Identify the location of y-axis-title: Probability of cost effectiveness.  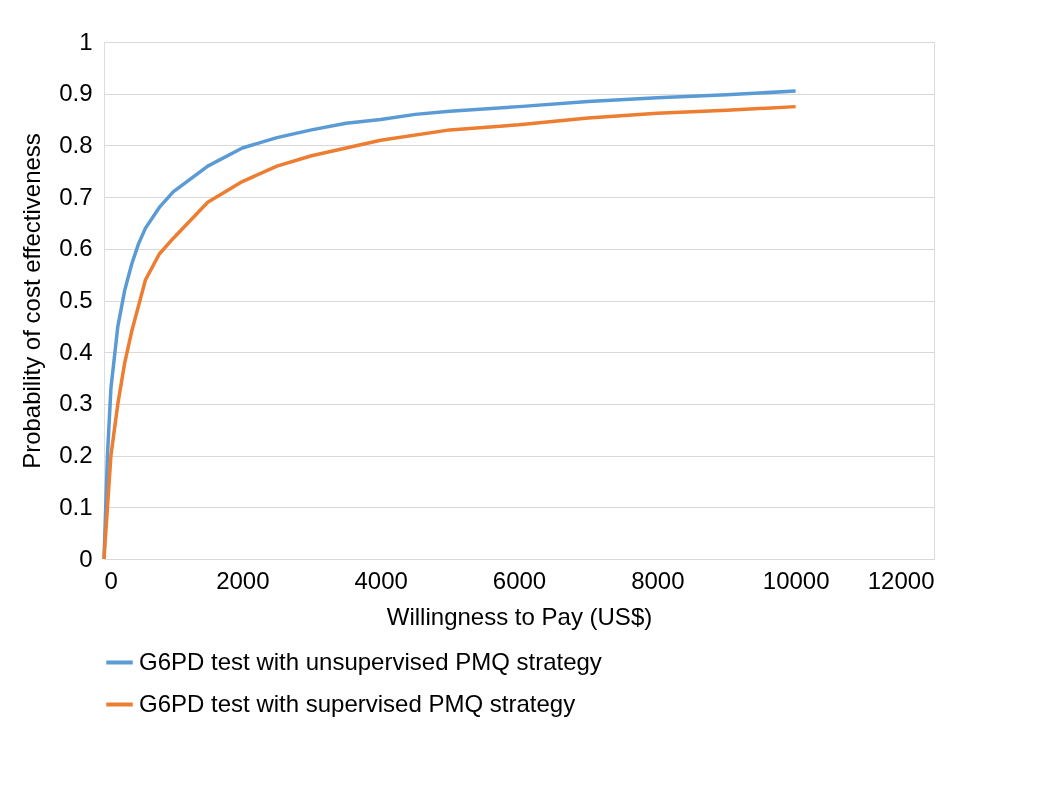
(32, 301).